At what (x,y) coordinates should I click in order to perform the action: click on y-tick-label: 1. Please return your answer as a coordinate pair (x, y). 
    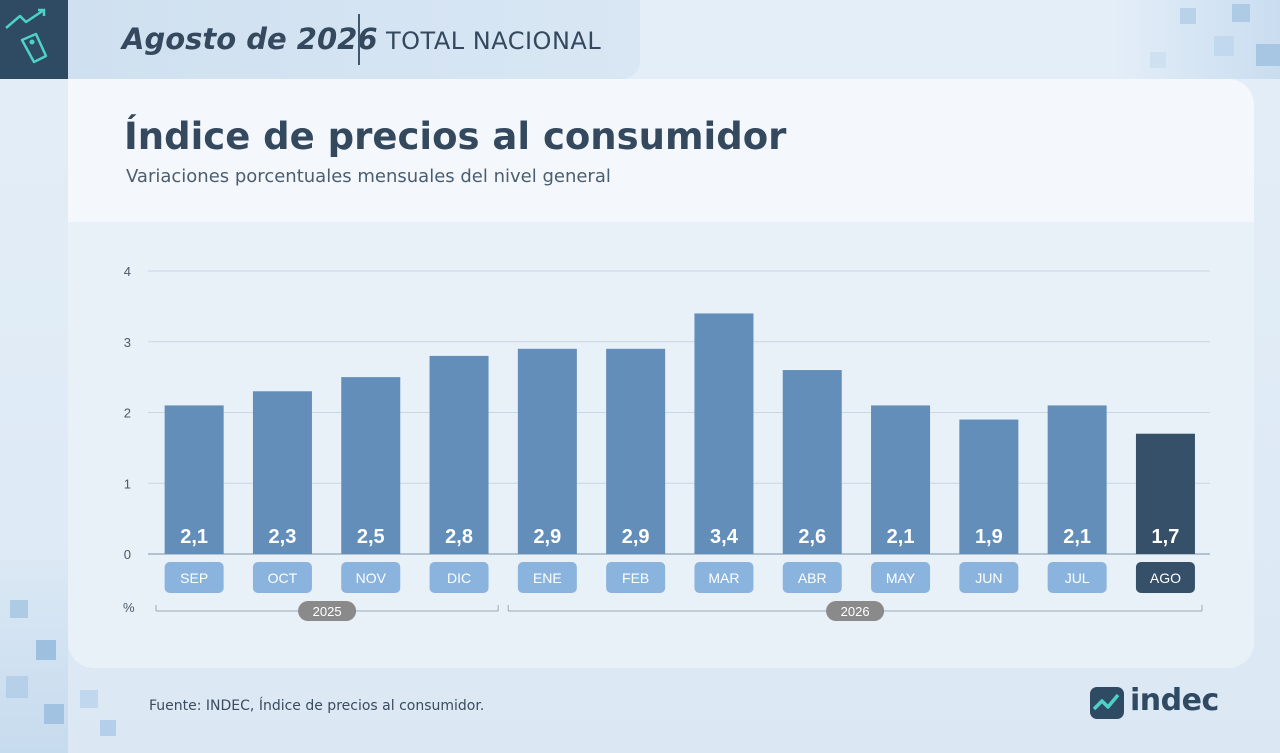
    Looking at the image, I should click on (127, 483).